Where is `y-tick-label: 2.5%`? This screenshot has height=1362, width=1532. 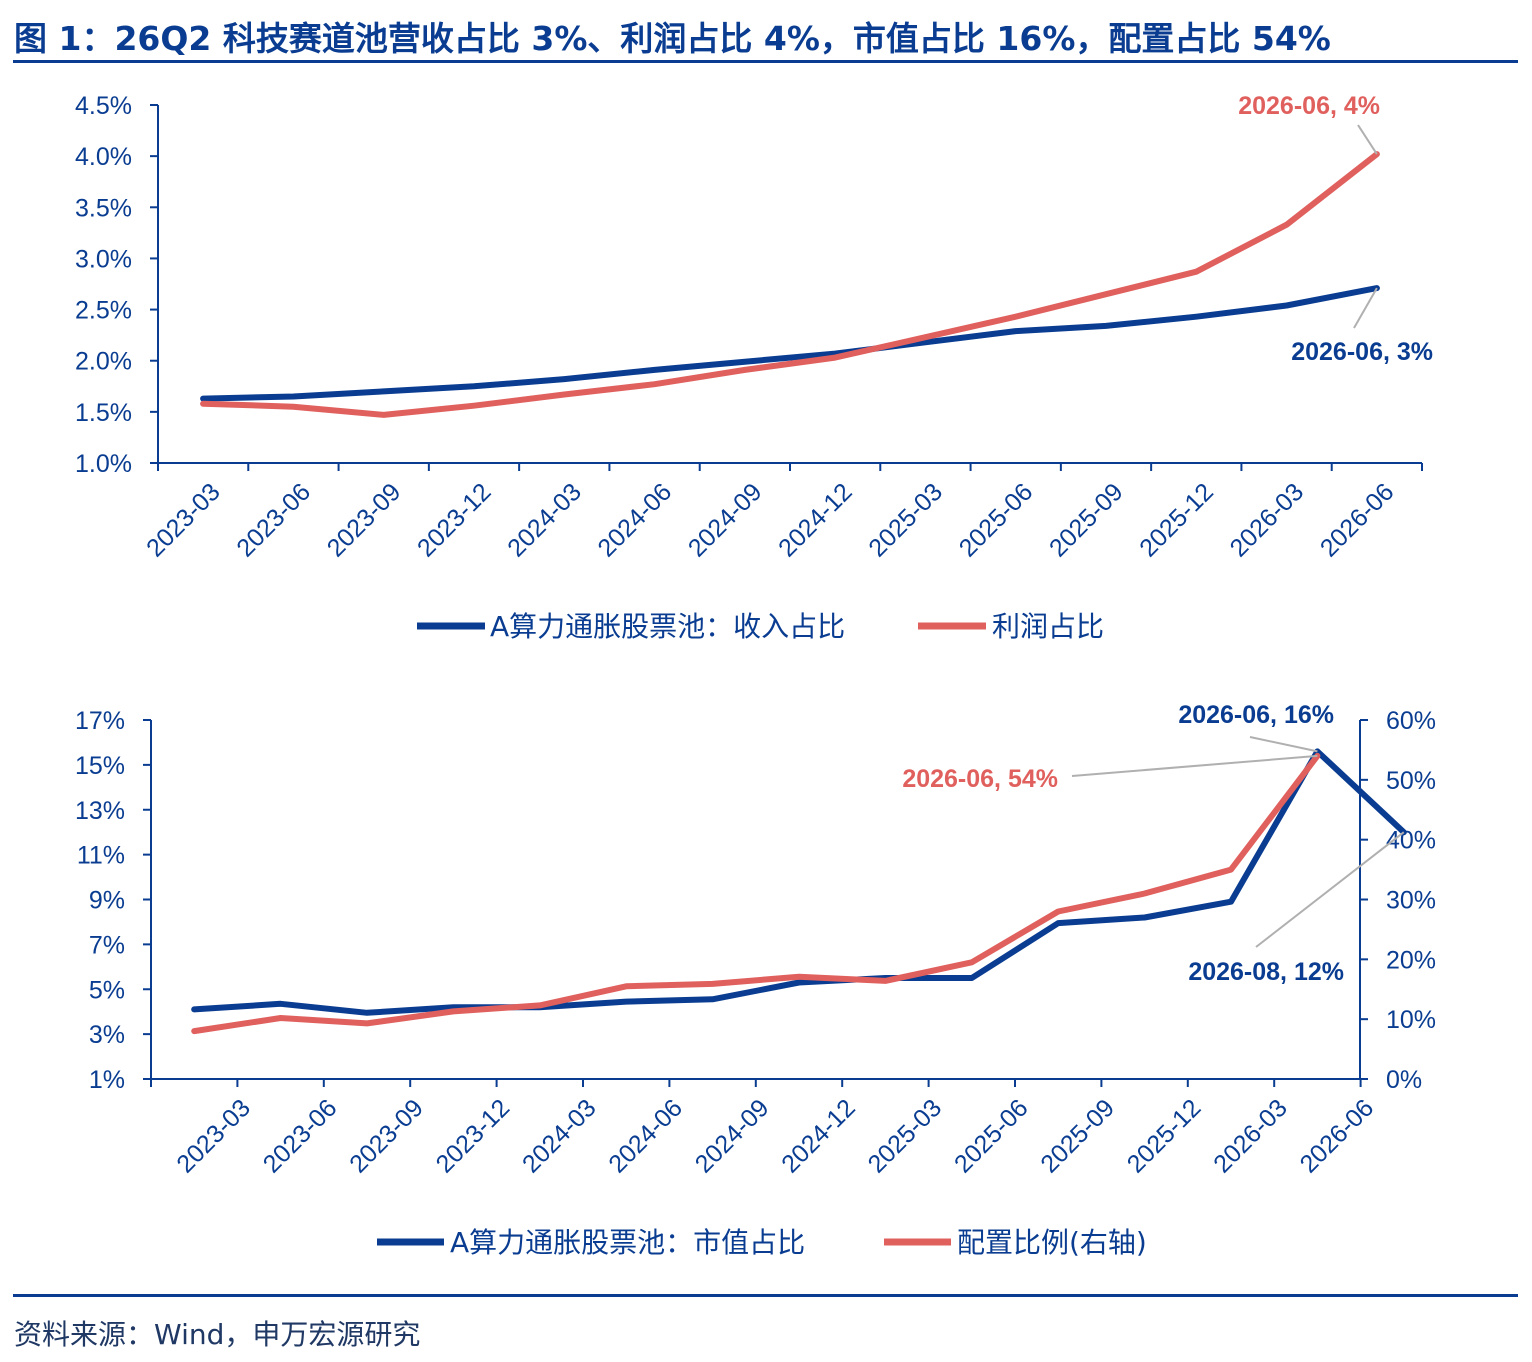 y-tick-label: 2.5% is located at coordinates (103, 311).